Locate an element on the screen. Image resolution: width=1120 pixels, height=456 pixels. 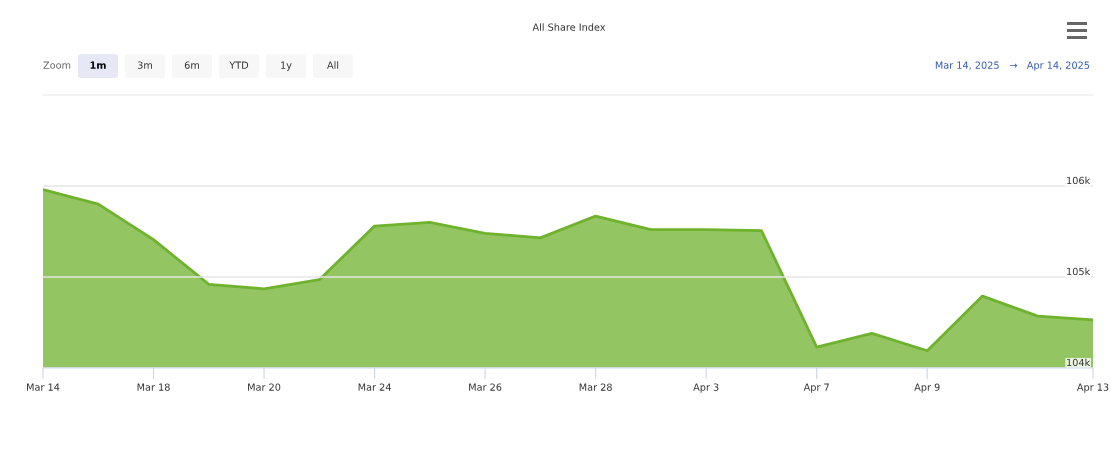
x-tick-label: Mar 20 is located at coordinates (264, 387).